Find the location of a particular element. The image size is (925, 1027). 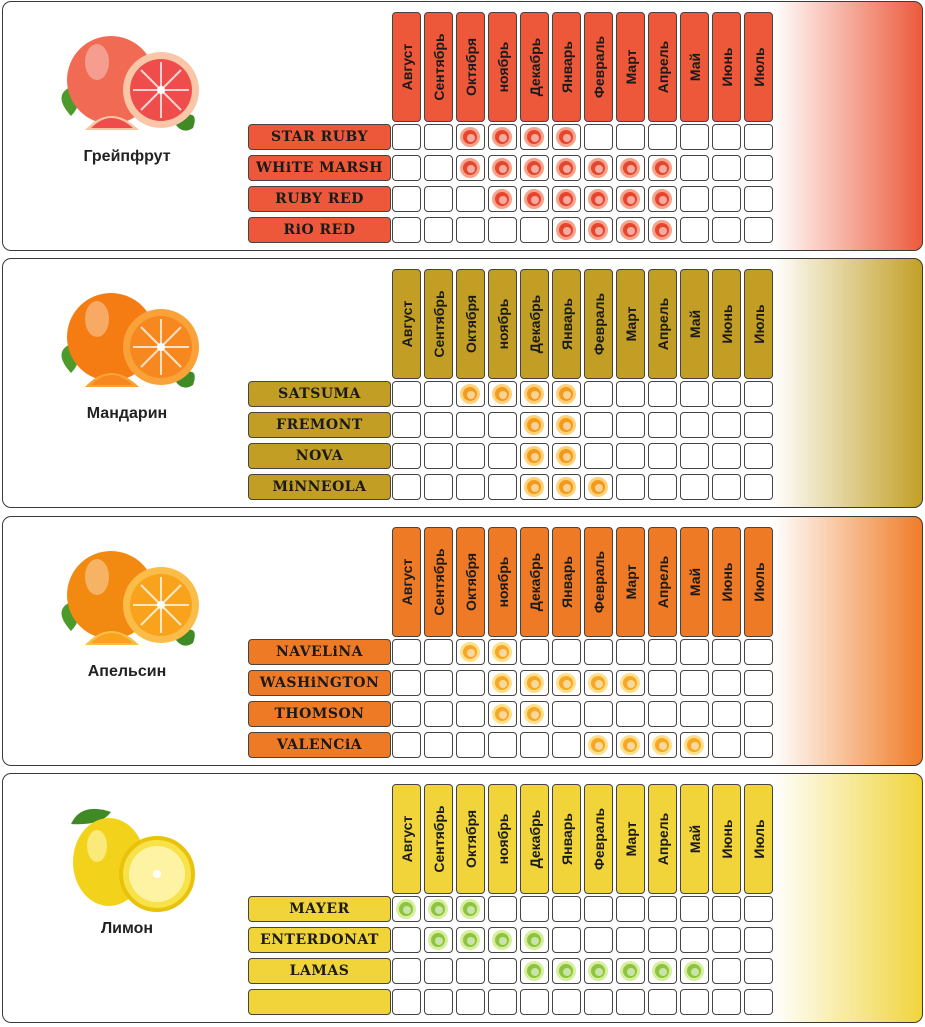

month-label: Апрель is located at coordinates (662, 324).